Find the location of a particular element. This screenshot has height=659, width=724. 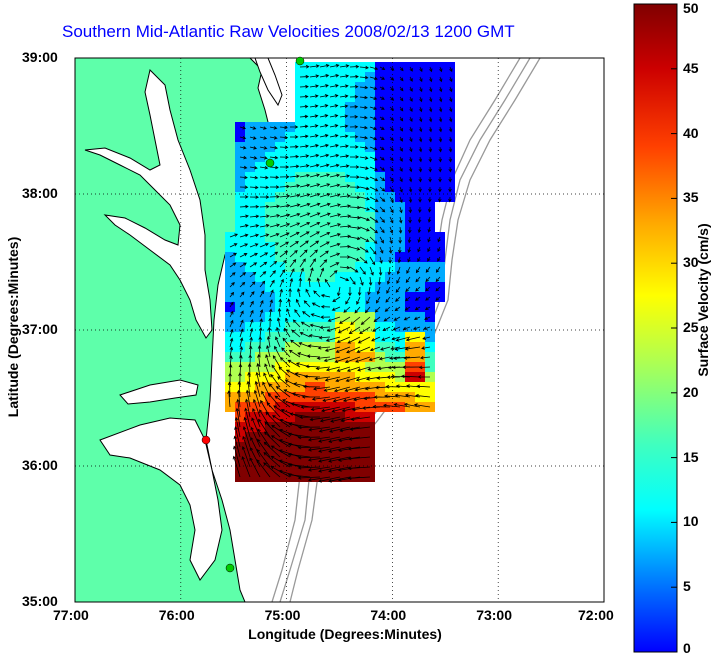

colorbar-tick-label: 5 is located at coordinates (687, 586).